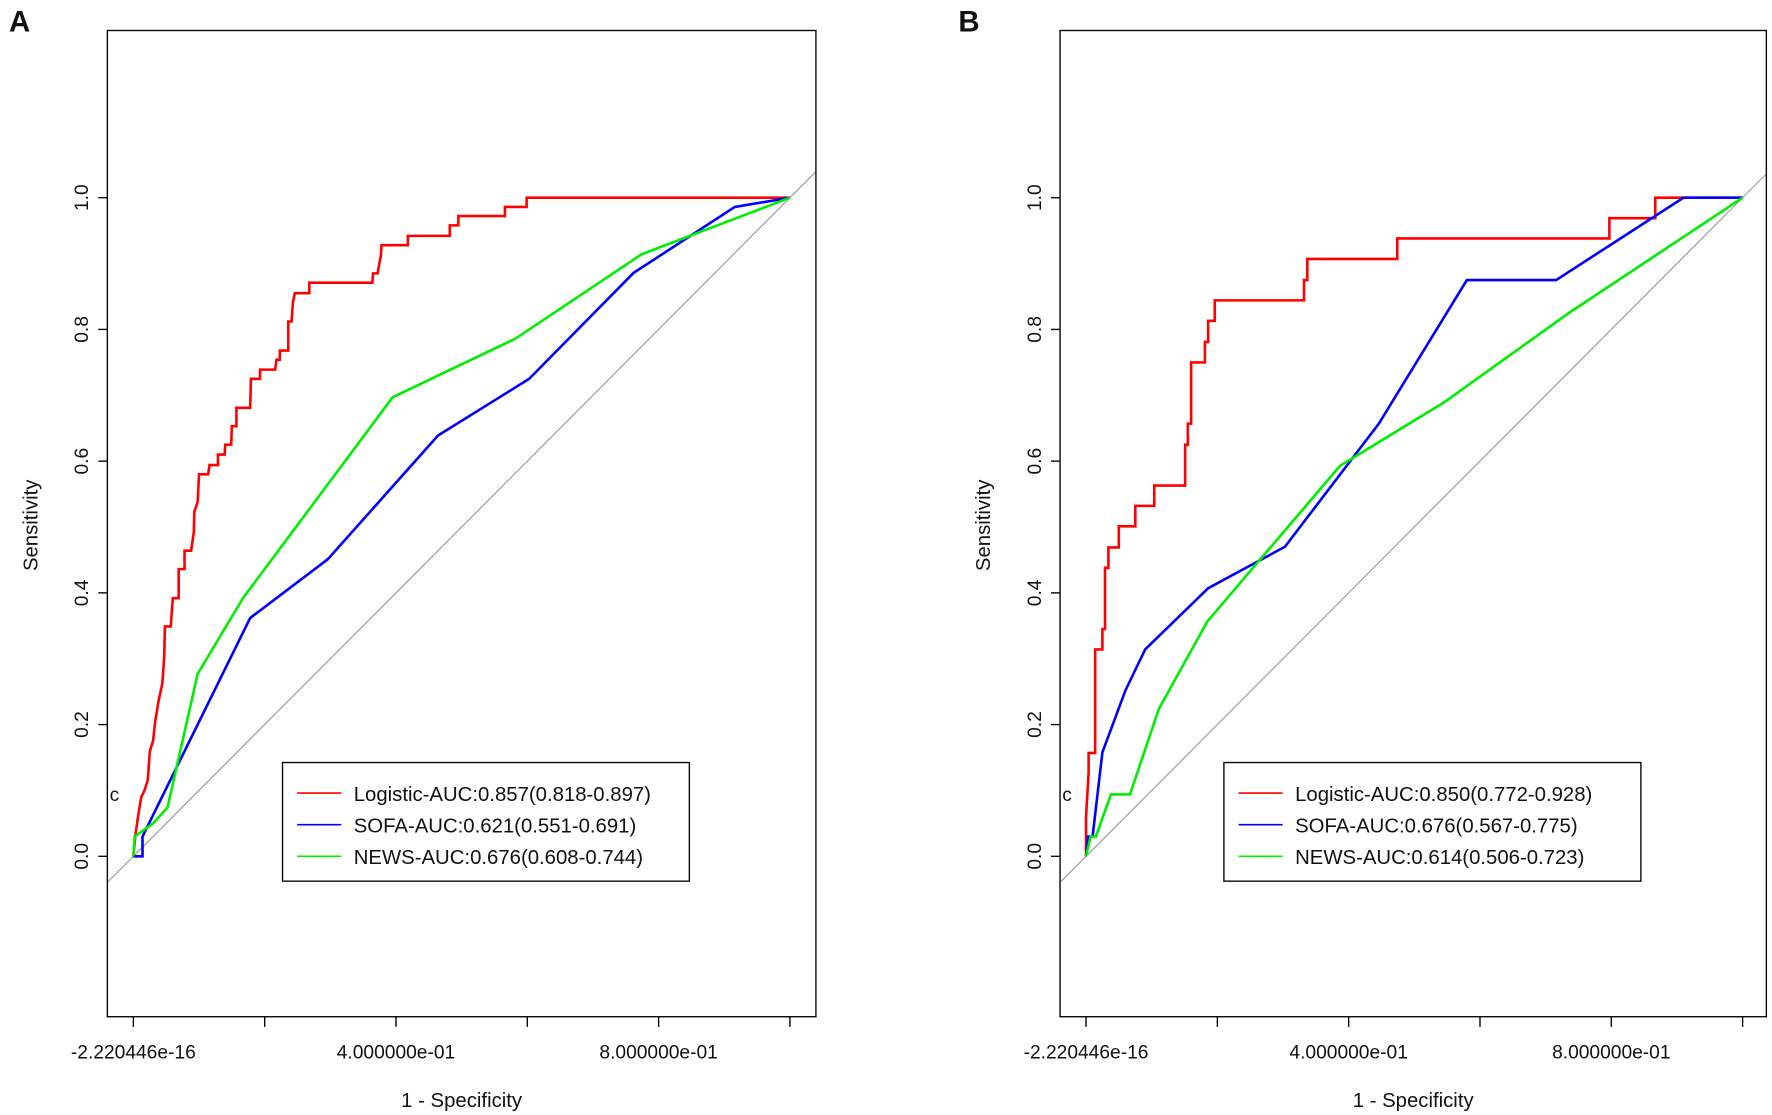  I want to click on legend-entry: Logistic-AUC:0.857(0.818-0.897), so click(502, 795).